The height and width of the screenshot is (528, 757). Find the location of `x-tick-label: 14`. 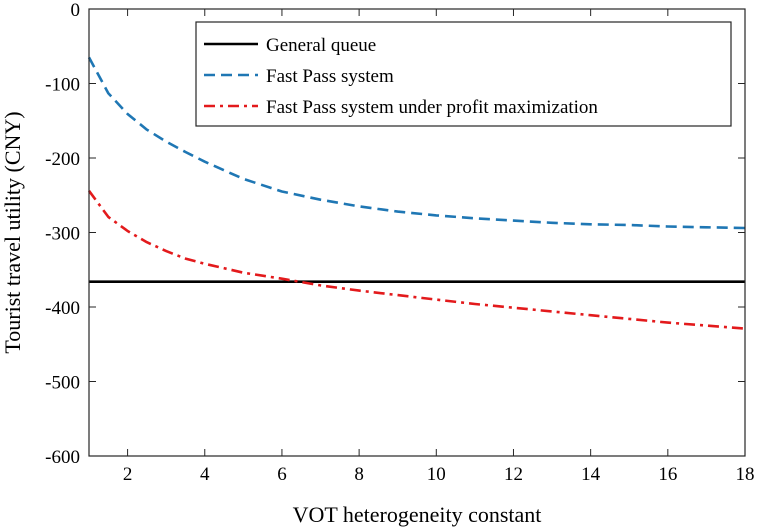

x-tick-label: 14 is located at coordinates (591, 474).